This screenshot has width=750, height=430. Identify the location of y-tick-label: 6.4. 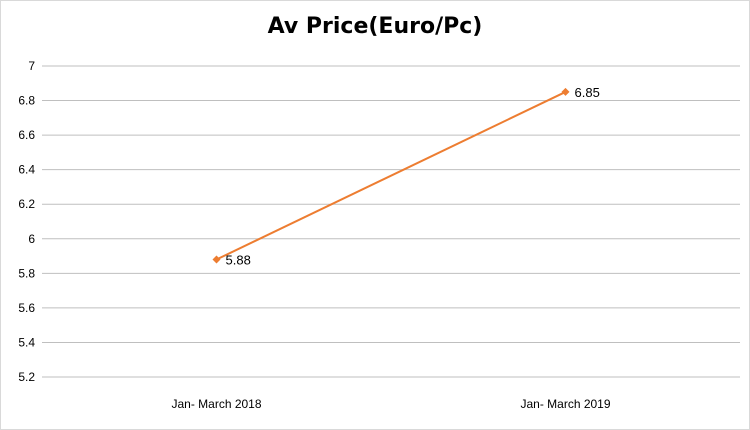
(26, 170).